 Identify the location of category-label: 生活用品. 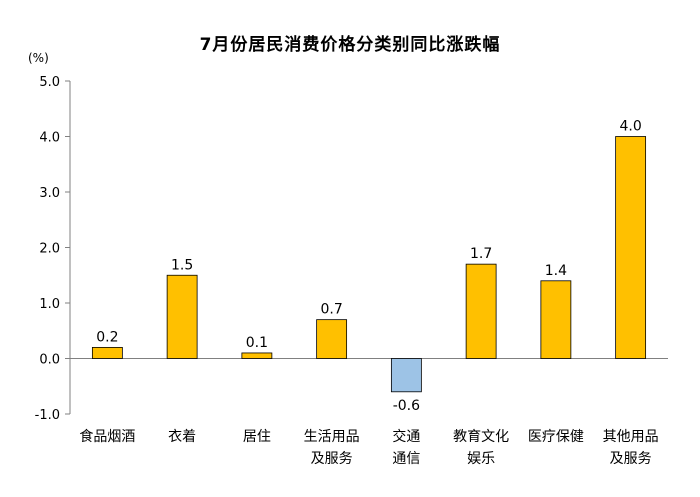
(332, 437).